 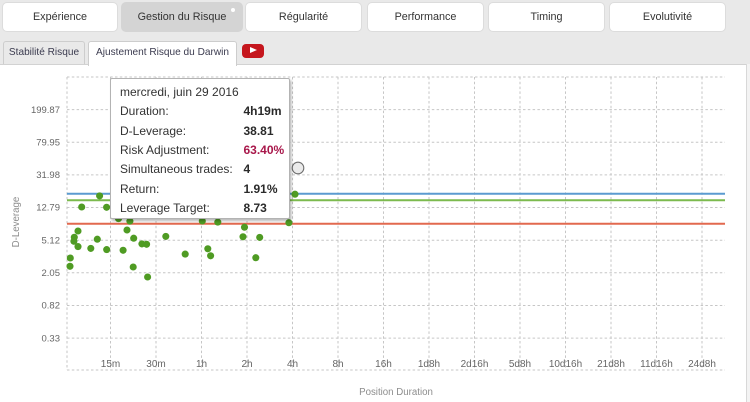 I want to click on svg-text: 15m, so click(x=110, y=364).